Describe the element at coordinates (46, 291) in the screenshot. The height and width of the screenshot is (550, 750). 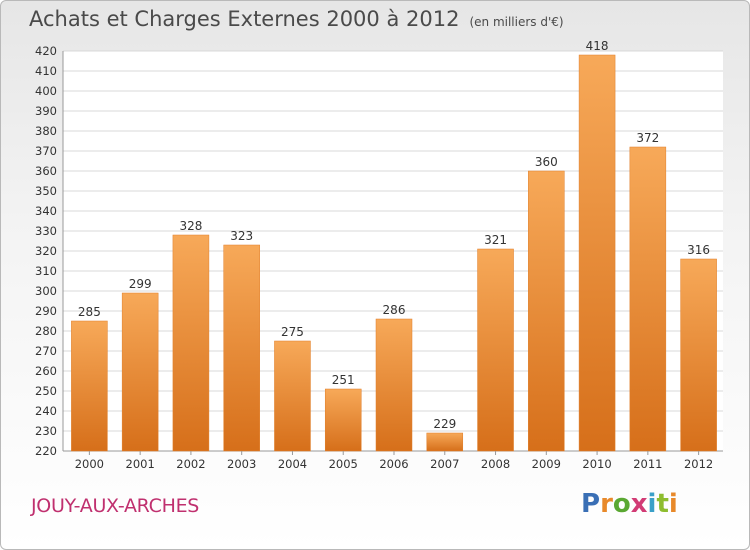
I see `y-tick-label: 300` at that location.